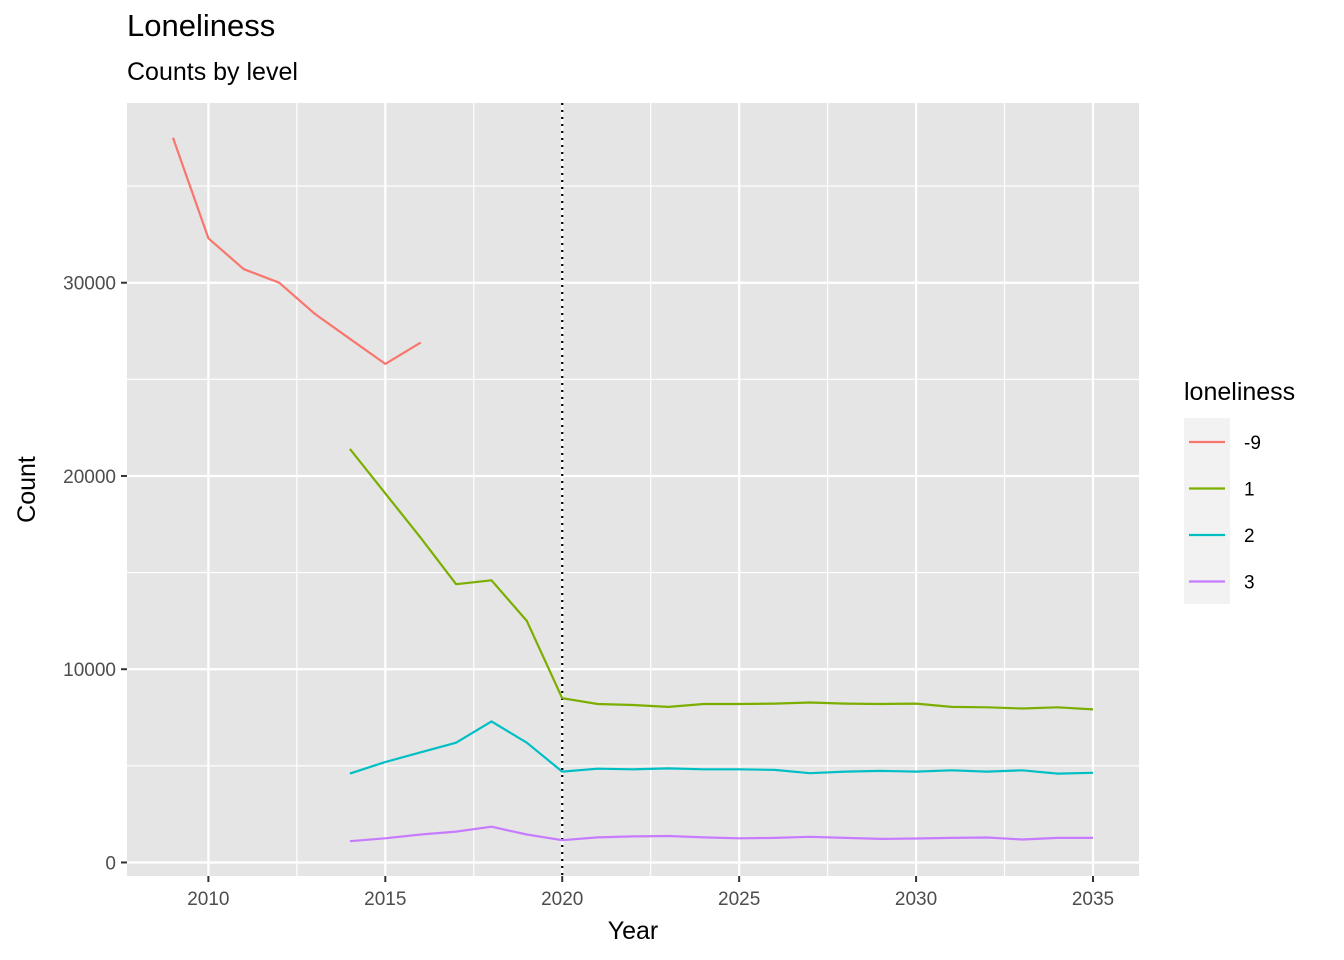 Image resolution: width=1344 pixels, height=960 pixels. Describe the element at coordinates (1239, 392) in the screenshot. I see `legend-title: loneliness` at that location.